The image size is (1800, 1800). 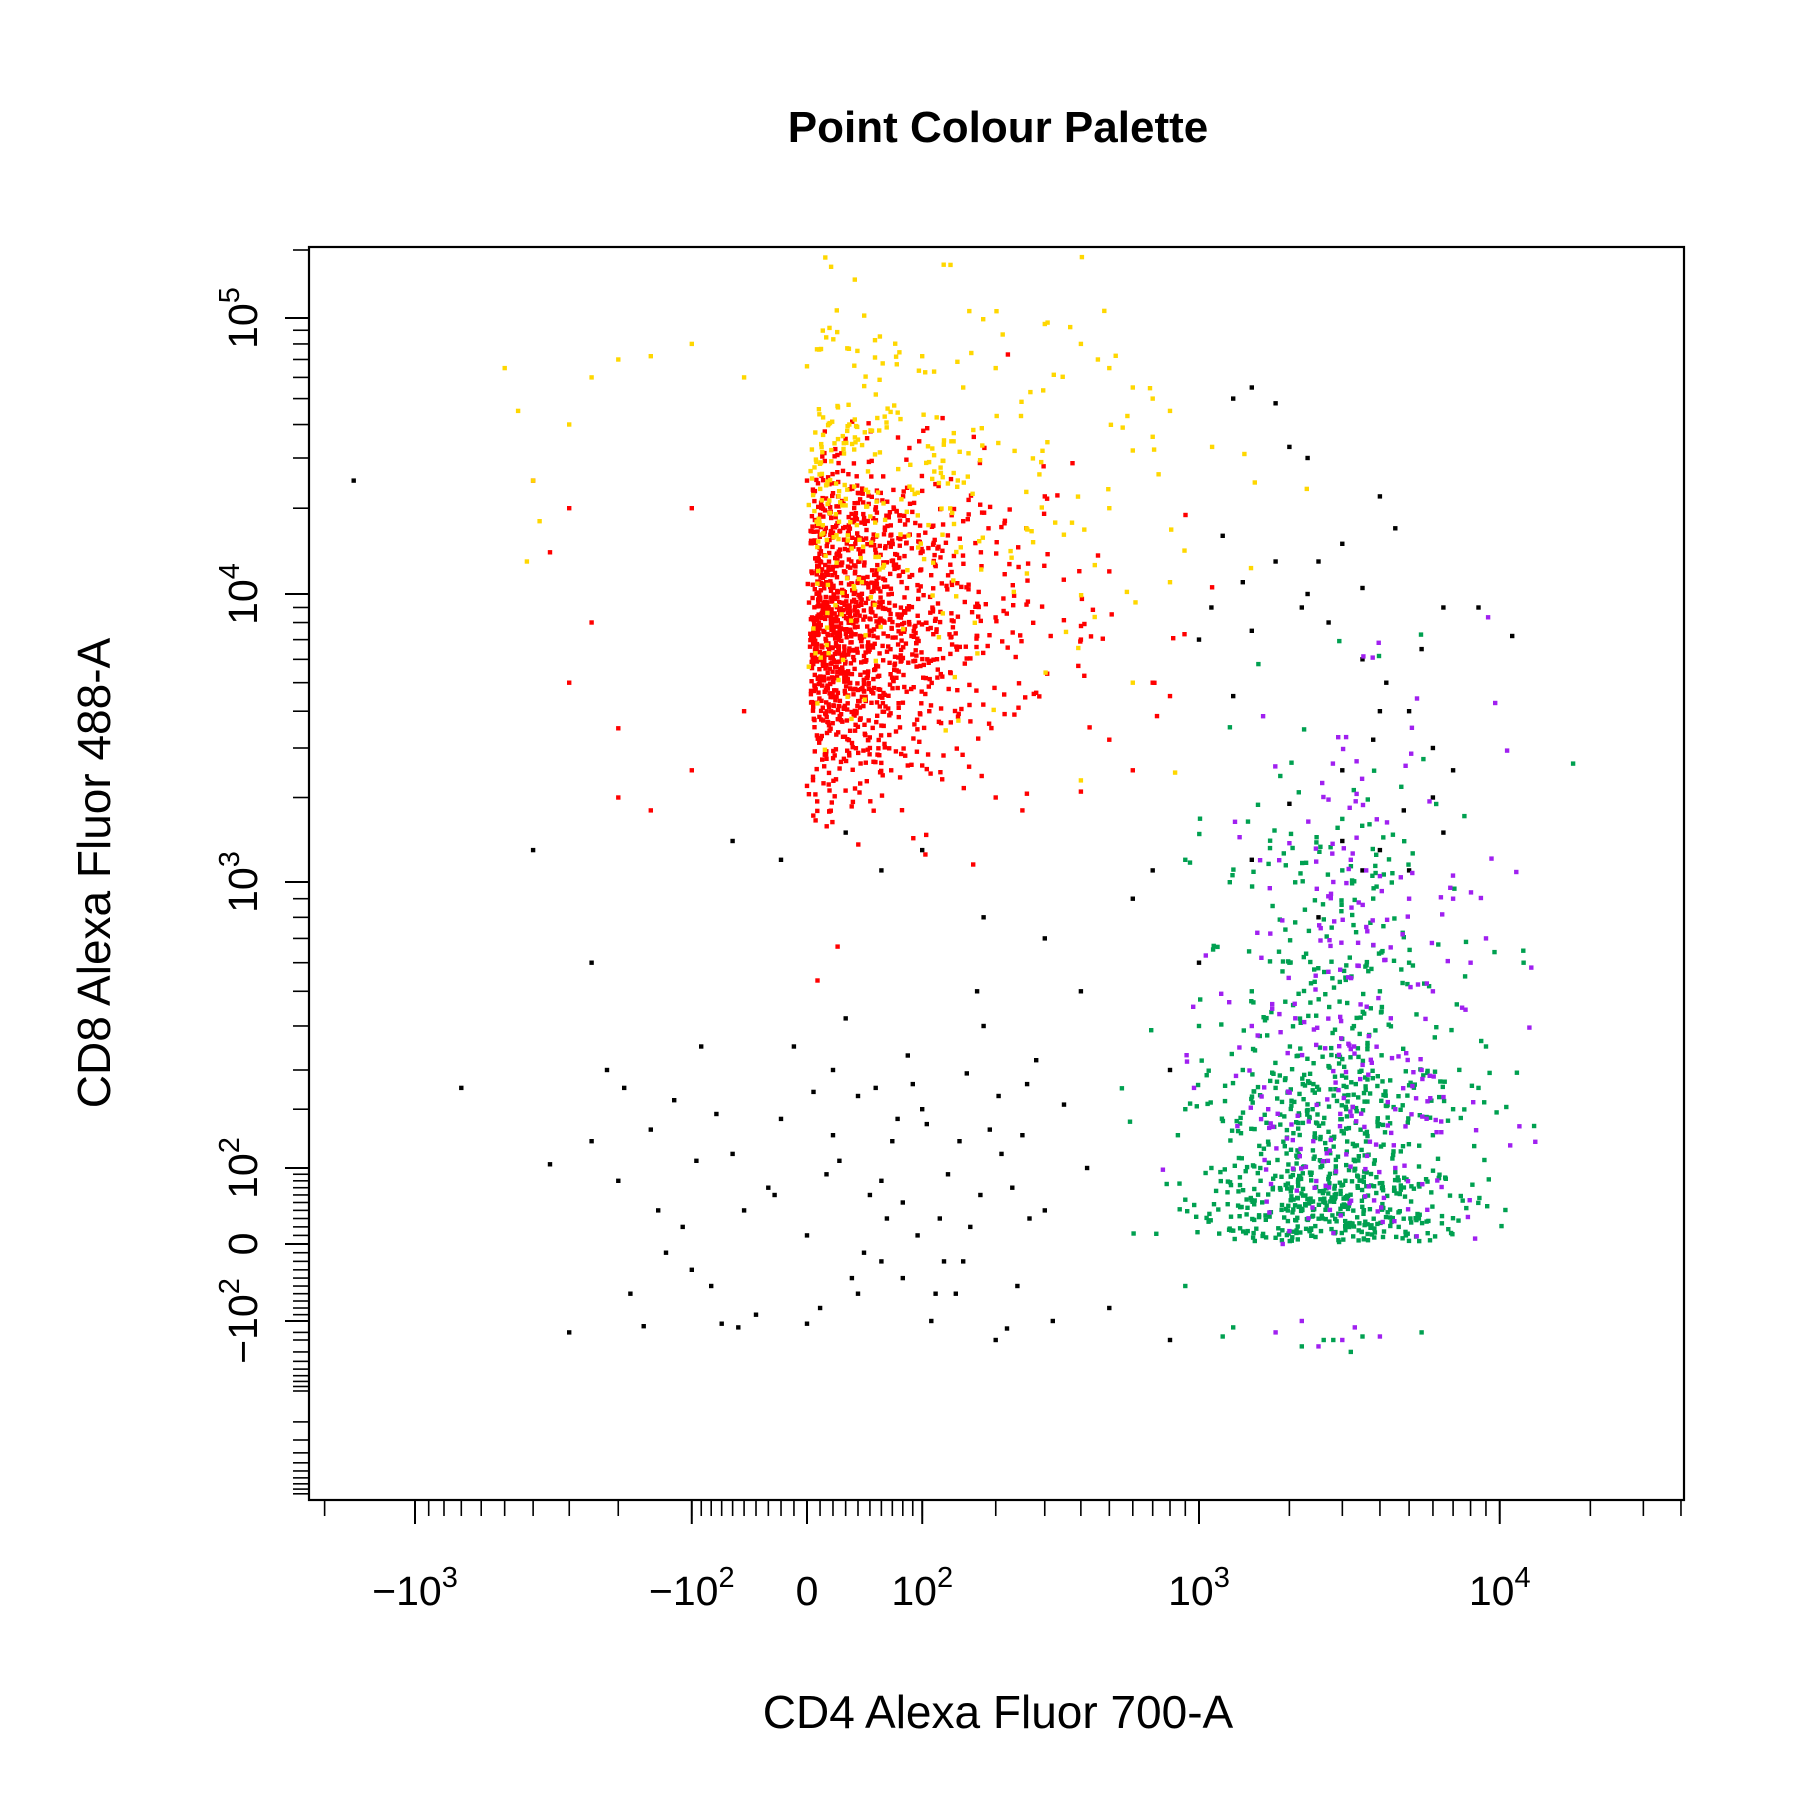 I want to click on y-tick-label: −102, so click(x=240, y=1321).